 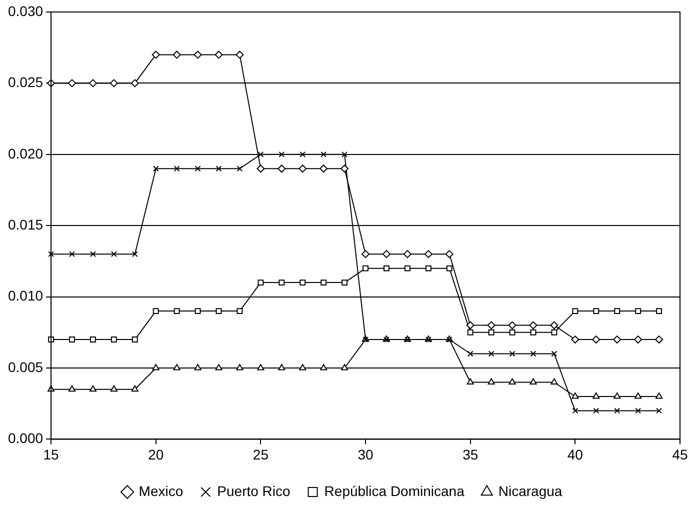 What do you see at coordinates (394, 490) in the screenshot?
I see `legend-label: República Dominicana` at bounding box center [394, 490].